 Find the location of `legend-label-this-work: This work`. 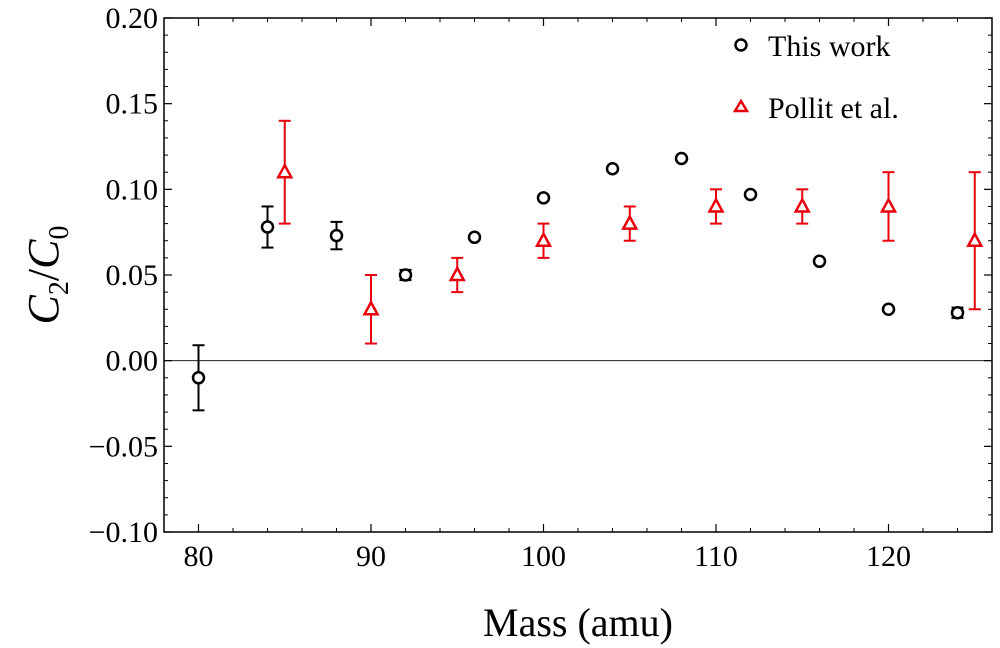

legend-label-this-work: This work is located at coordinates (829, 46).